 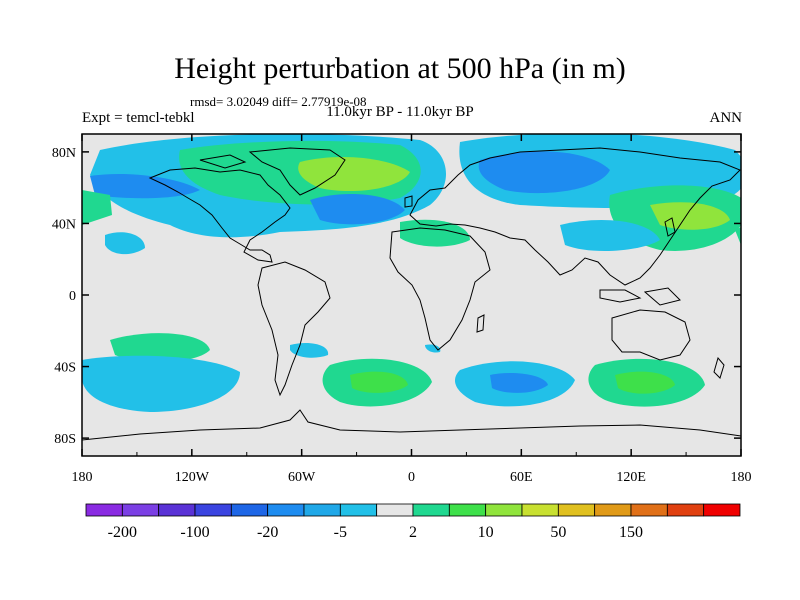 I want to click on colorbar-label: 10, so click(x=486, y=532).